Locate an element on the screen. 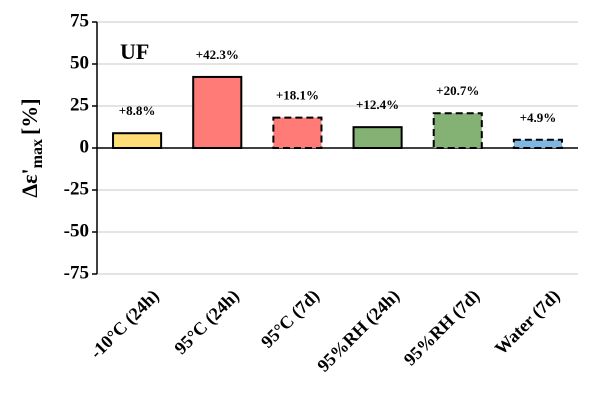  y-tick-label: 25 is located at coordinates (79, 104).